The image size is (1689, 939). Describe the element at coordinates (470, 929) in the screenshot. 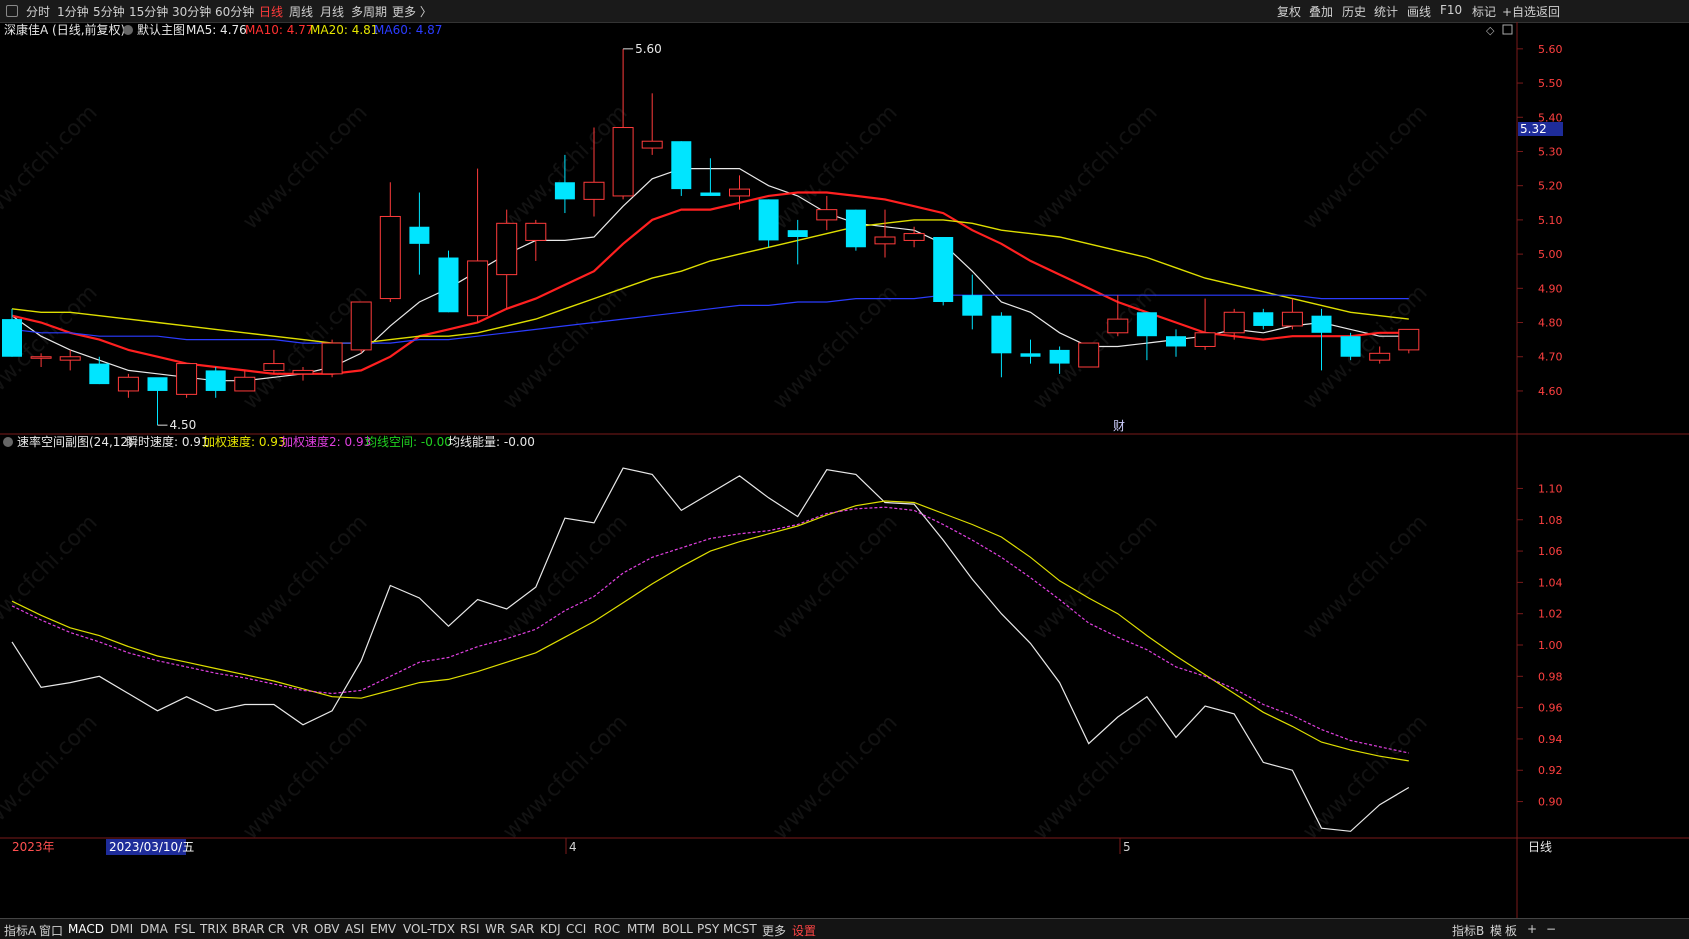

I see `tab-rsi: RSI` at that location.